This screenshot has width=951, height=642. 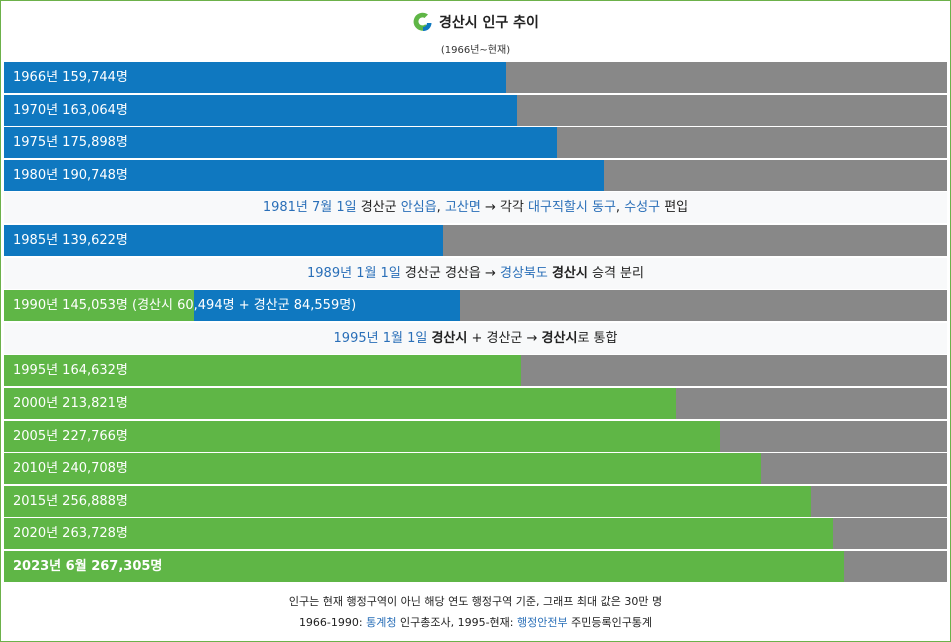 What do you see at coordinates (422, 22) in the screenshot?
I see `gyeongsan-city-logo-icon` at bounding box center [422, 22].